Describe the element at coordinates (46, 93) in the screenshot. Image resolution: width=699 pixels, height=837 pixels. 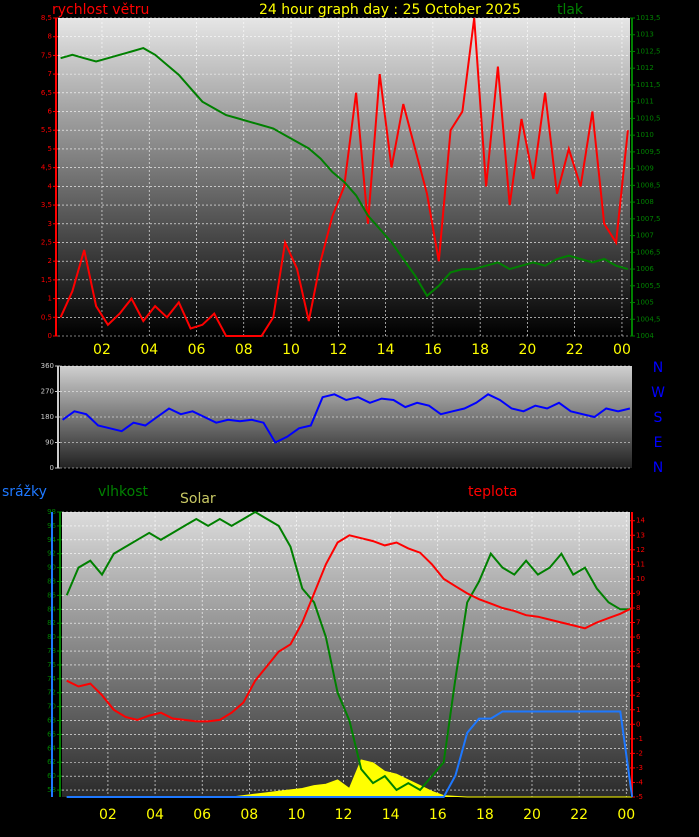
I see `y-tick-label: 6,5` at that location.